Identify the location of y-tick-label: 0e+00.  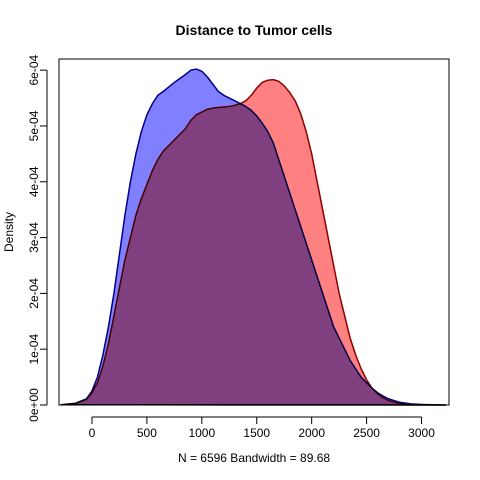
(34, 405).